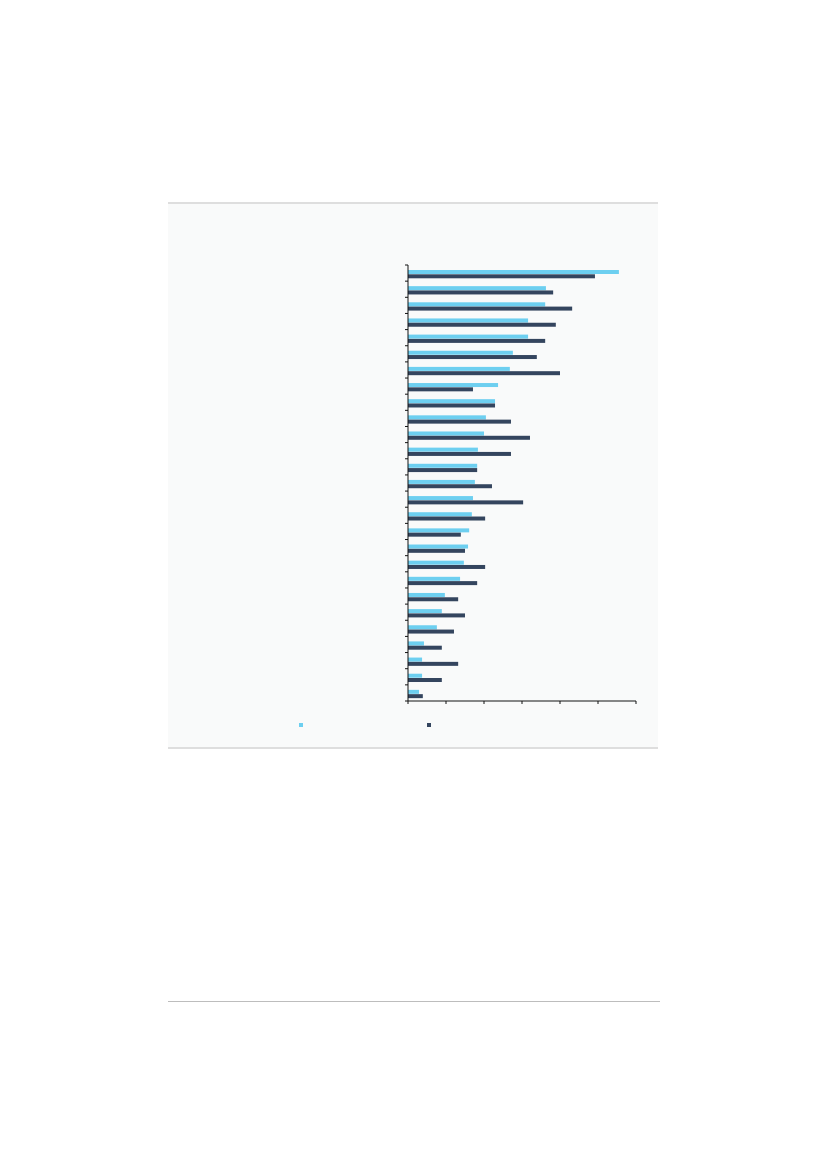 The width and height of the screenshot is (827, 1169). I want to click on legend-swatch-series2, so click(429, 725).